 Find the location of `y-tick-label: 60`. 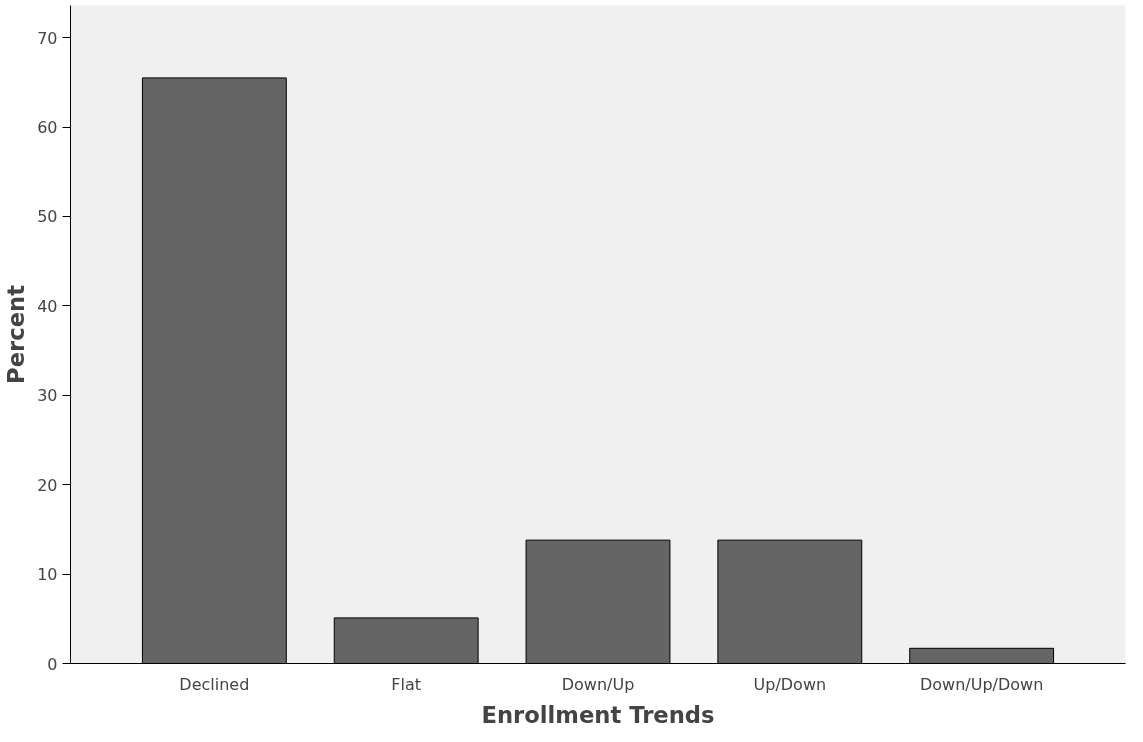

y-tick-label: 60 is located at coordinates (47, 128).